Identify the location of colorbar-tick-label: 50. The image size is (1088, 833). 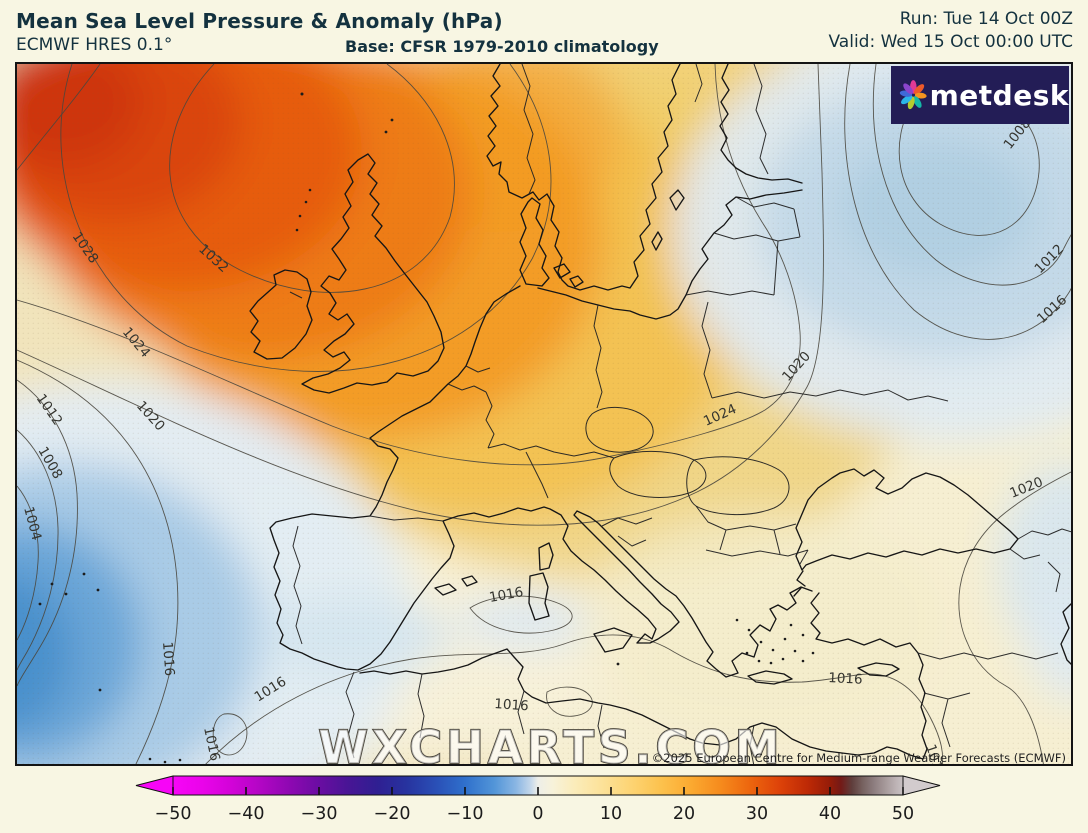
(903, 814).